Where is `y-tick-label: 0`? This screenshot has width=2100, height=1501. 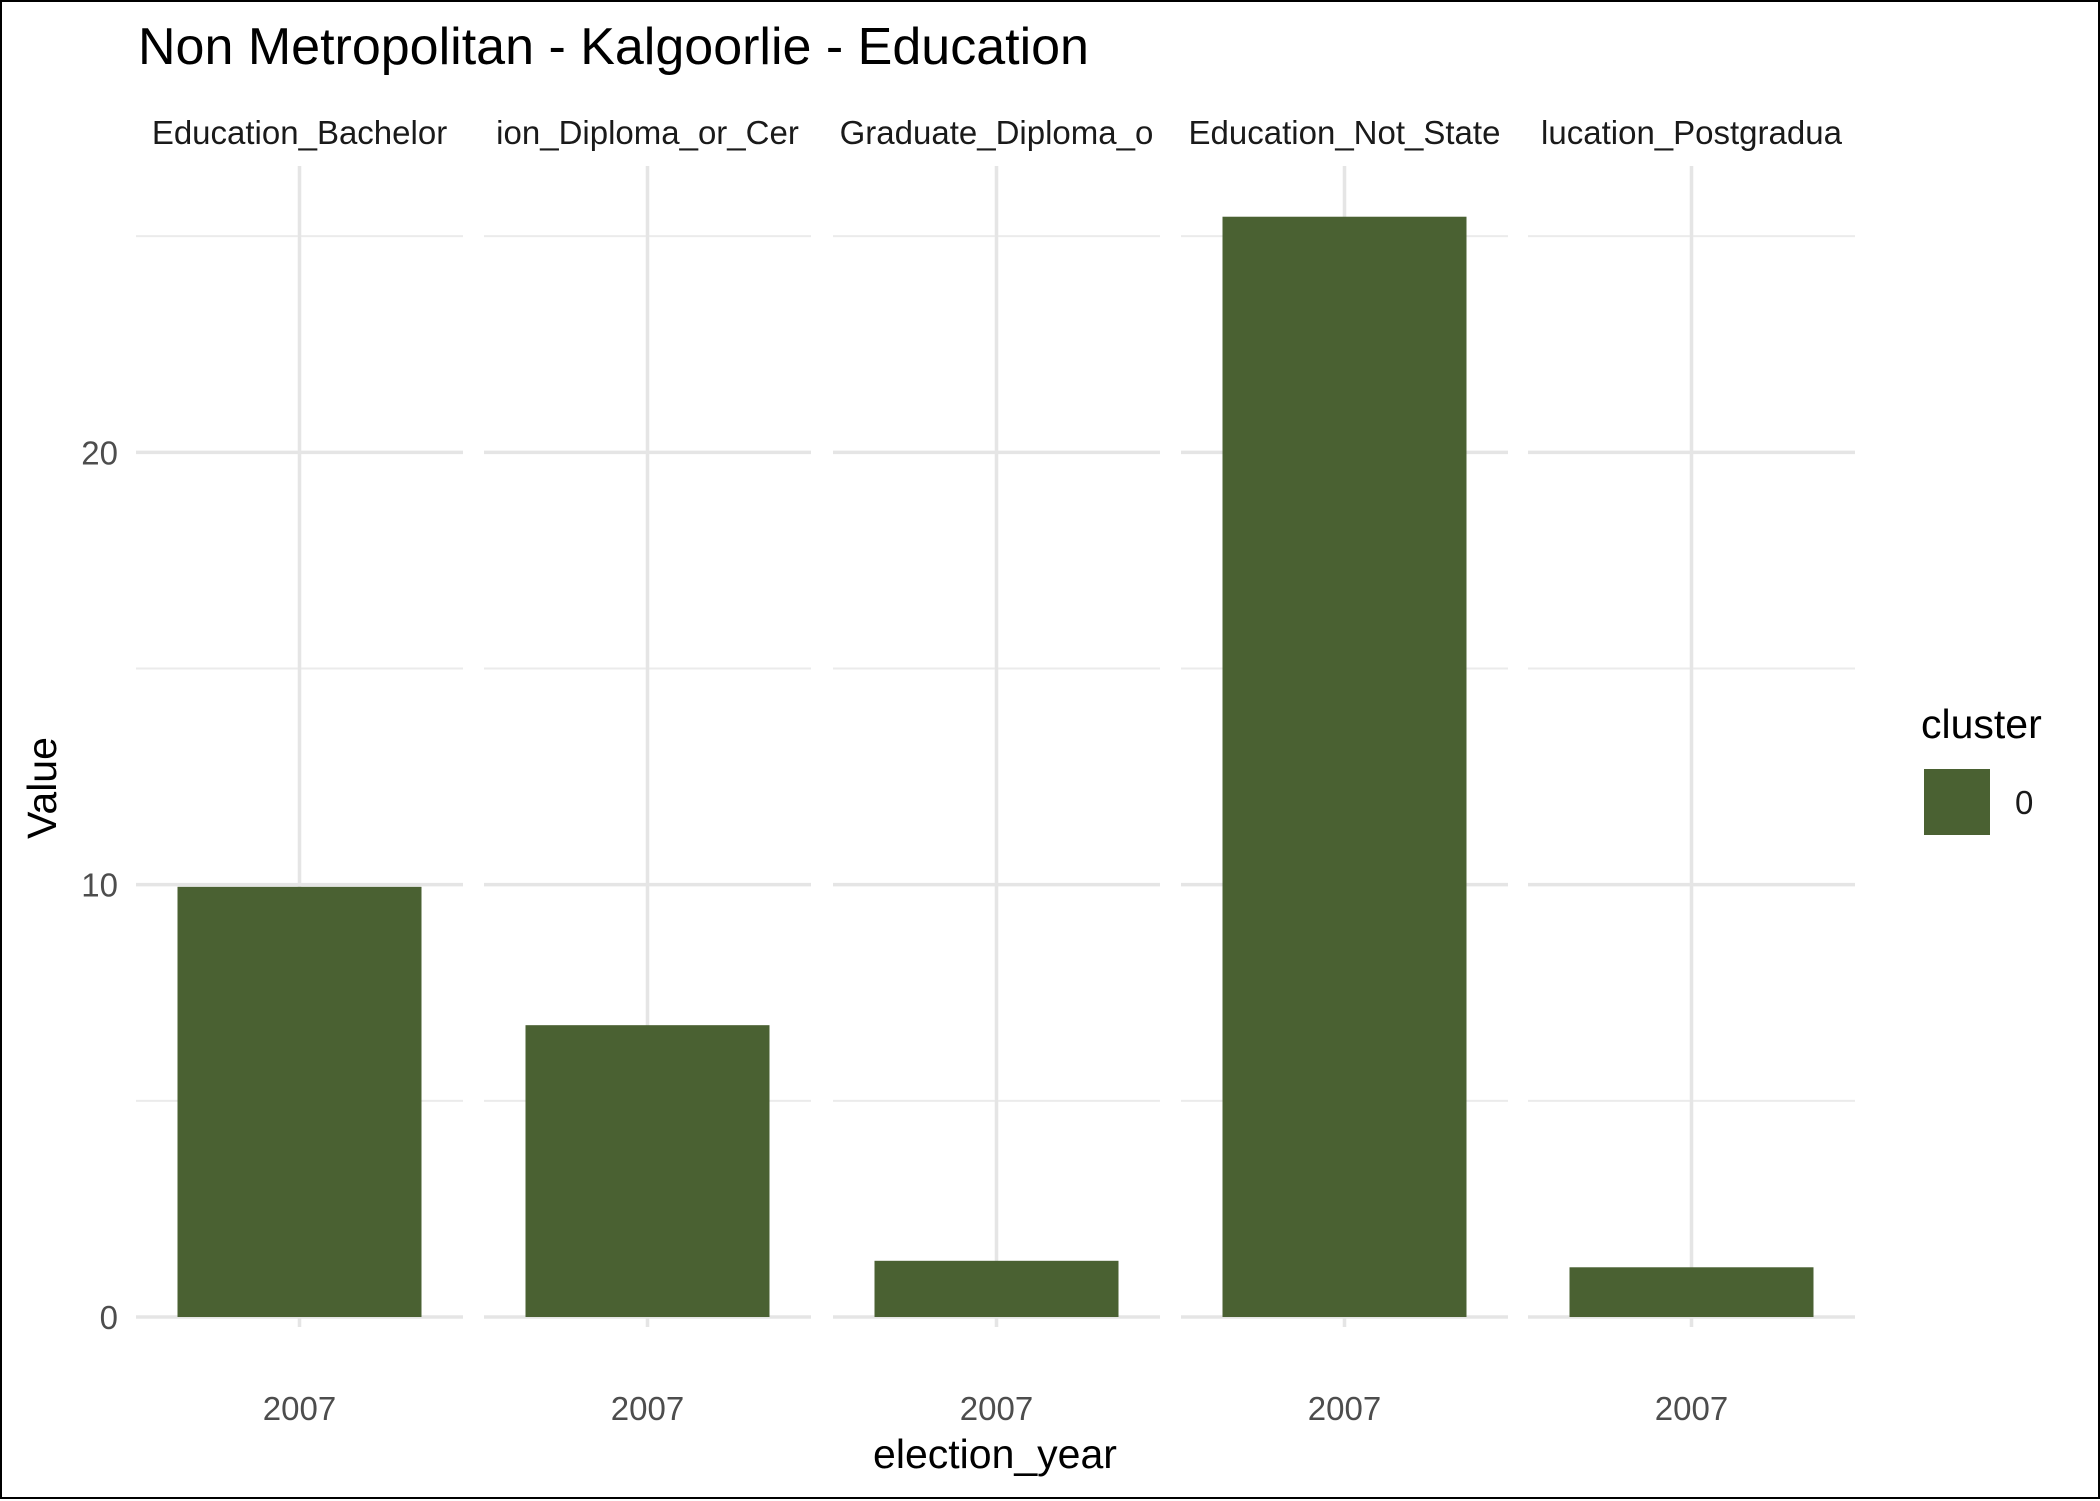 y-tick-label: 0 is located at coordinates (109, 1317).